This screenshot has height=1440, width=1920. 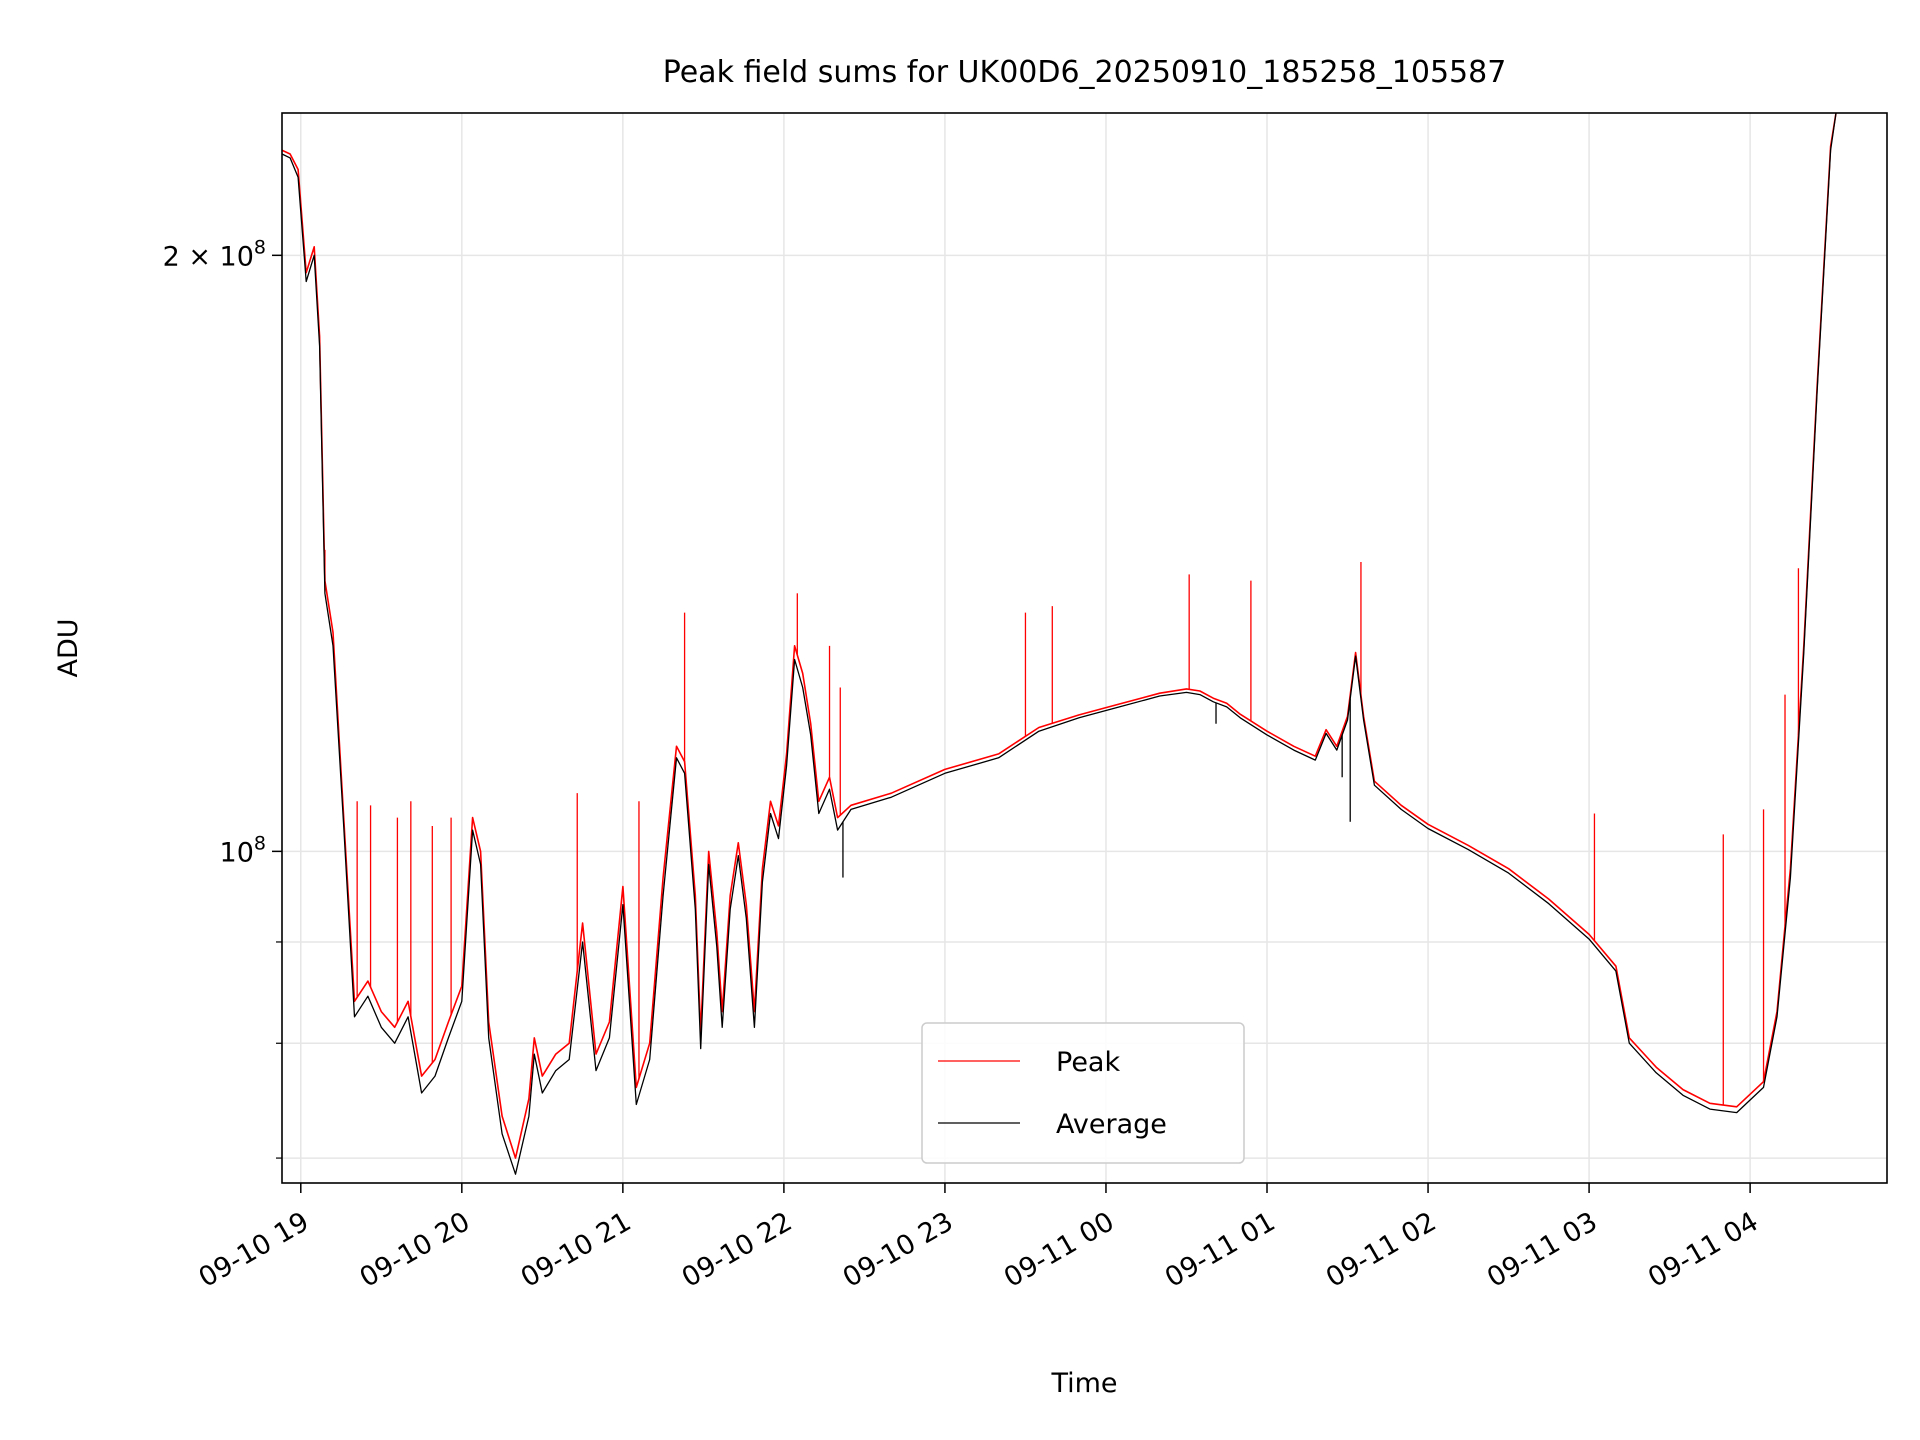 I want to click on y-tick-label: 2 × 108, so click(x=214, y=254).